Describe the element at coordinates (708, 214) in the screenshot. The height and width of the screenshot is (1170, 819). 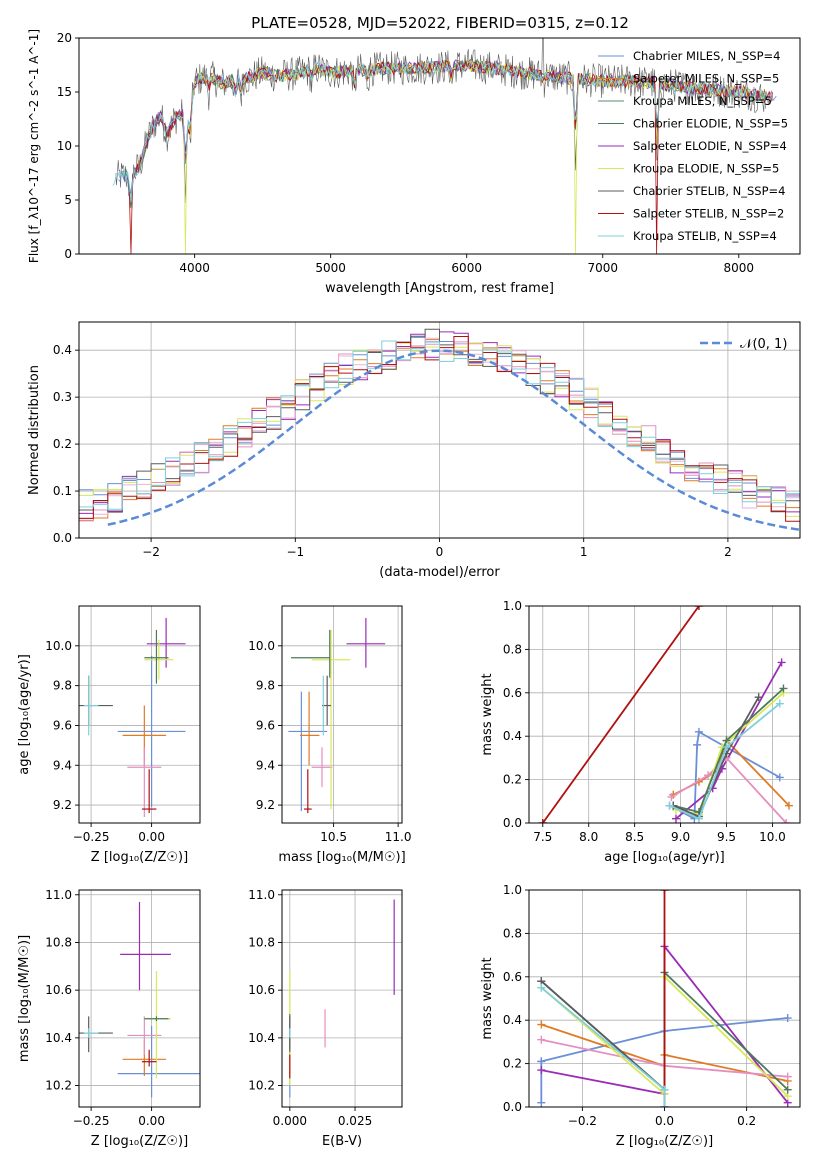
I see `legend-label-7: Salpeter STELIB, N_SSP=2` at that location.